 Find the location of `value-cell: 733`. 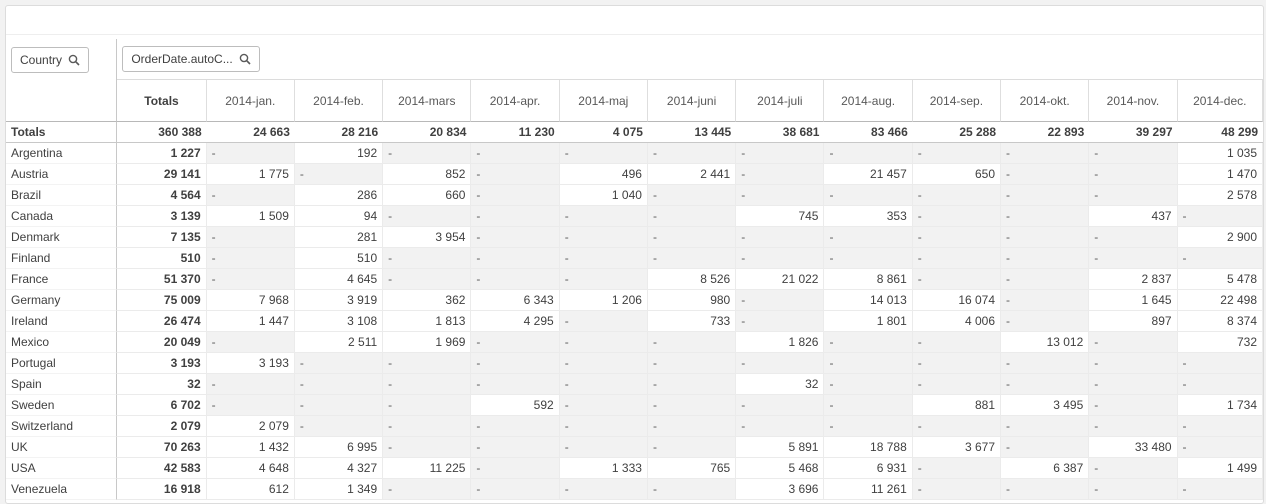

value-cell: 733 is located at coordinates (692, 321).